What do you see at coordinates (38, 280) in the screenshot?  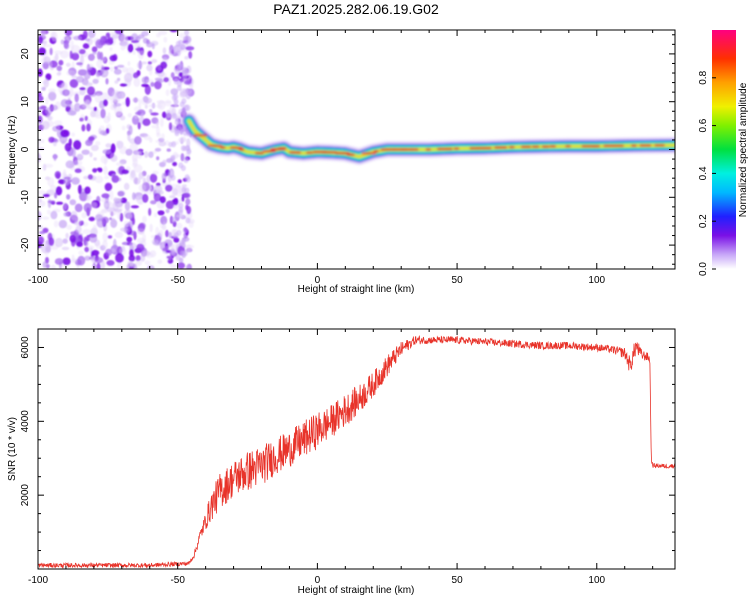 I see `spectrogram-x-tick-label: -100` at bounding box center [38, 280].